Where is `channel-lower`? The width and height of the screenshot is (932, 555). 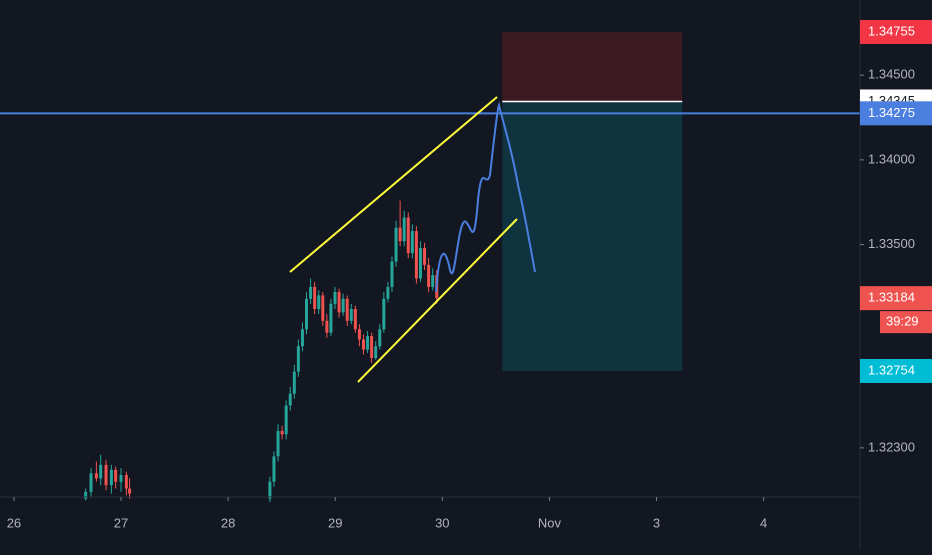
channel-lower is located at coordinates (437, 300).